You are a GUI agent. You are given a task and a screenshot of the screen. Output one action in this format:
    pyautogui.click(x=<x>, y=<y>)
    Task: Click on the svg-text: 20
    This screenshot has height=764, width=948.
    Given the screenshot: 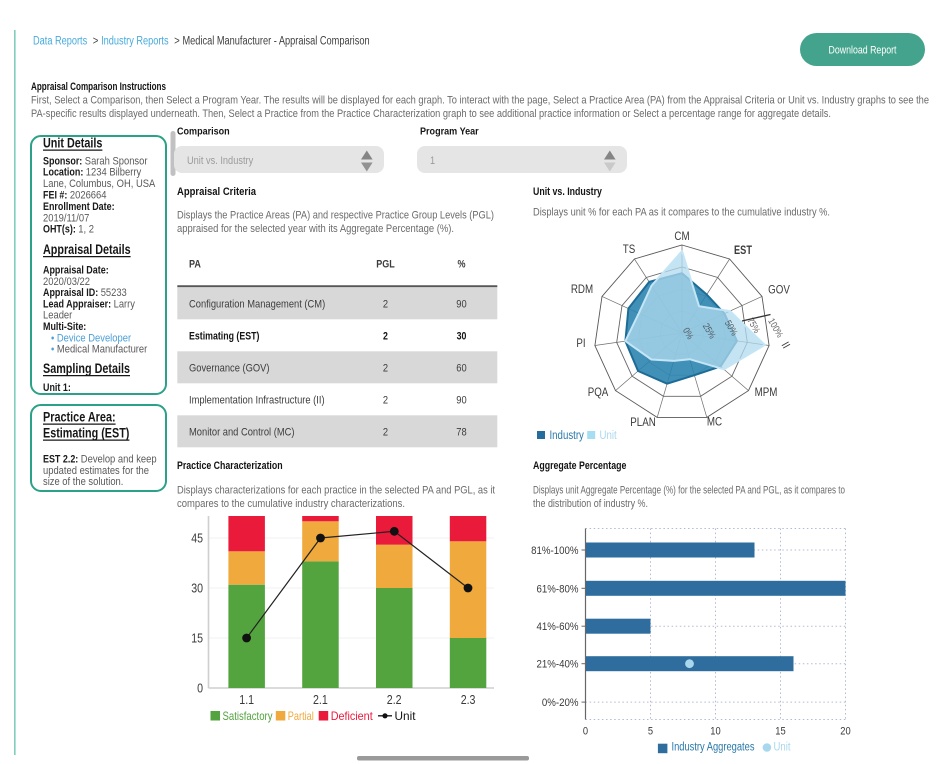 What is the action you would take?
    pyautogui.click(x=845, y=732)
    